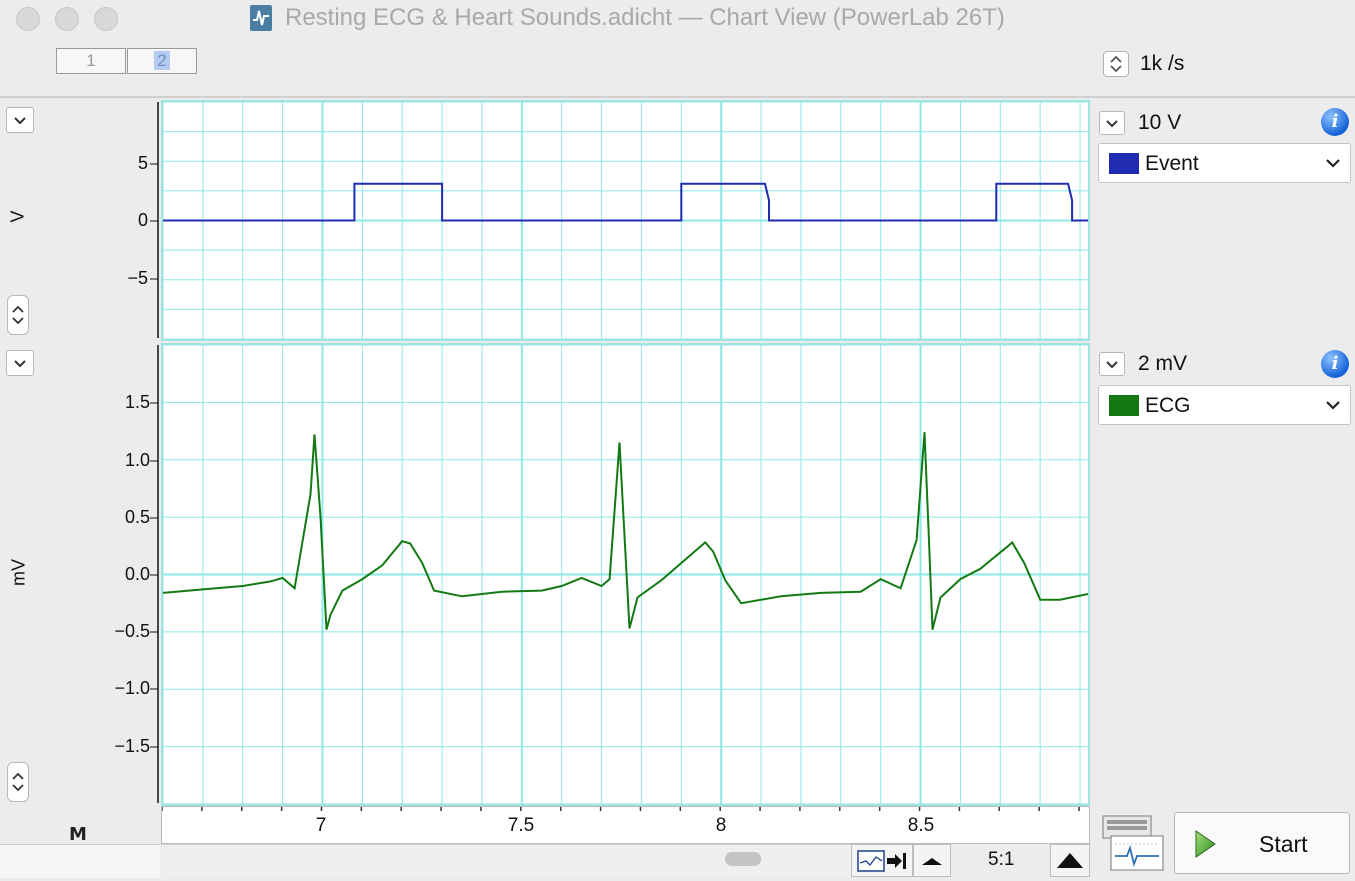 This screenshot has height=881, width=1355. What do you see at coordinates (106, 19) in the screenshot?
I see `zoom-window-button` at bounding box center [106, 19].